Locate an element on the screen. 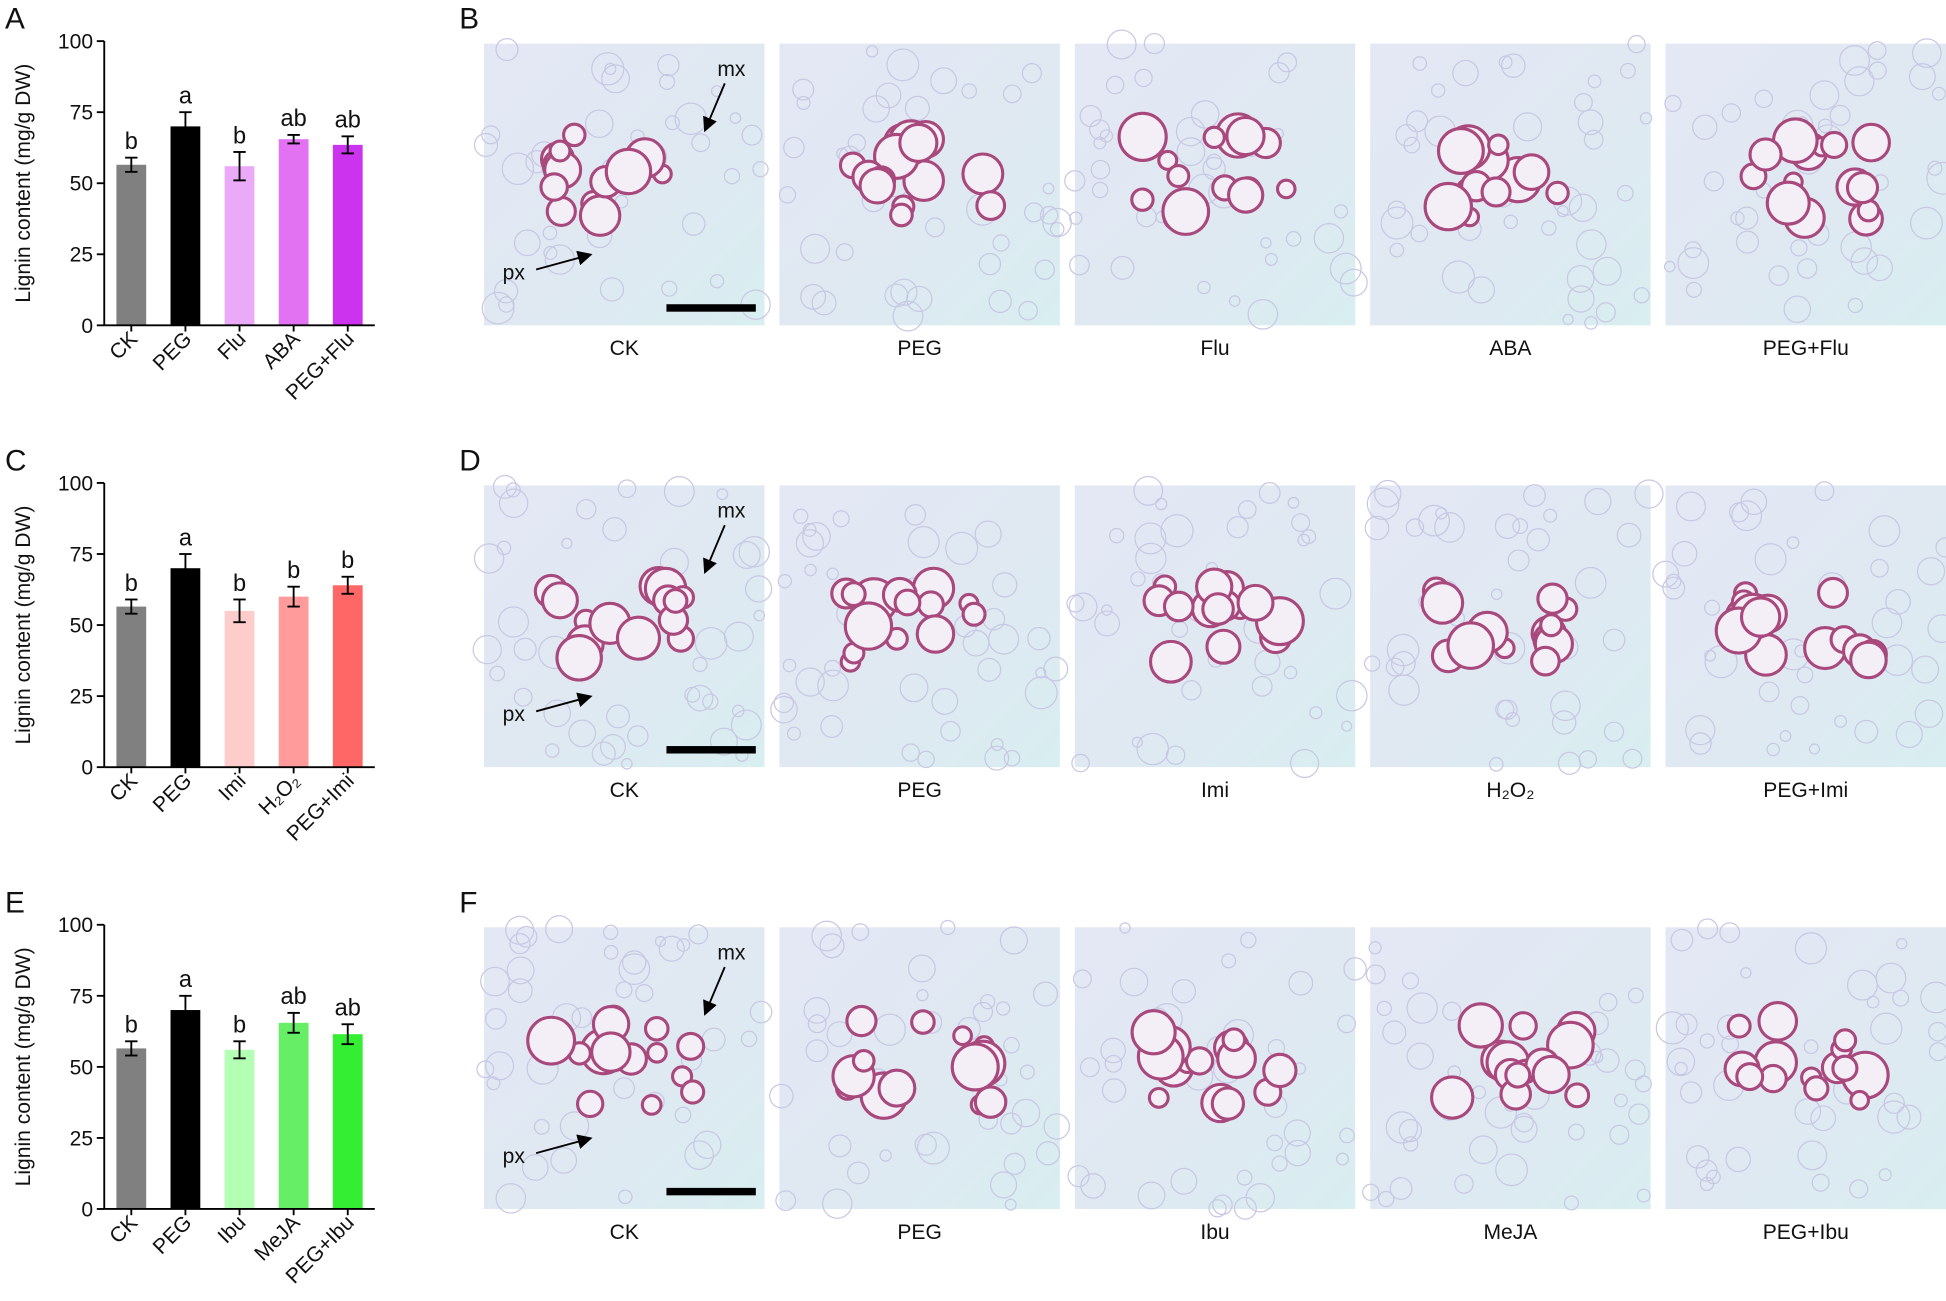 This screenshot has height=1301, width=1946. error-bar is located at coordinates (347, 585).